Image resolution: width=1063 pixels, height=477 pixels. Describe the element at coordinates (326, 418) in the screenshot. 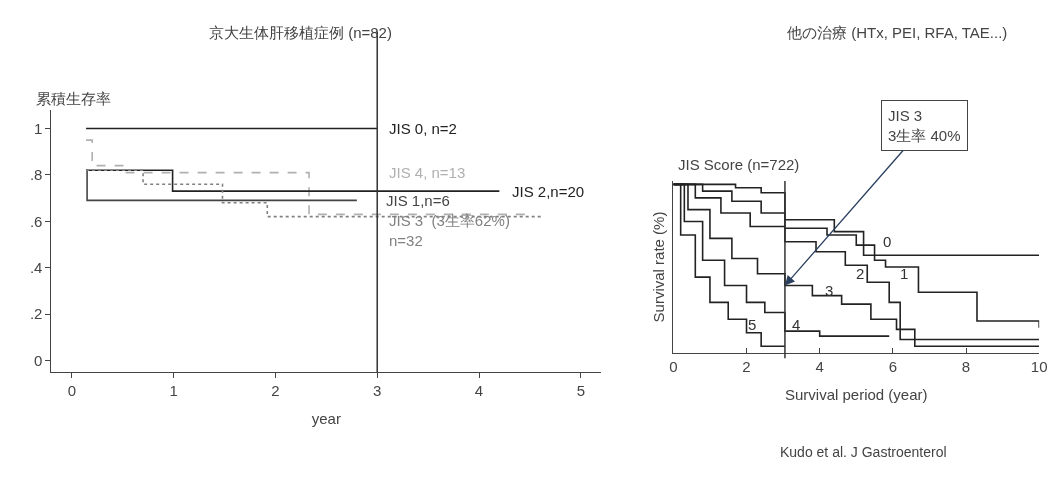

I see `x-axis-title: year` at that location.